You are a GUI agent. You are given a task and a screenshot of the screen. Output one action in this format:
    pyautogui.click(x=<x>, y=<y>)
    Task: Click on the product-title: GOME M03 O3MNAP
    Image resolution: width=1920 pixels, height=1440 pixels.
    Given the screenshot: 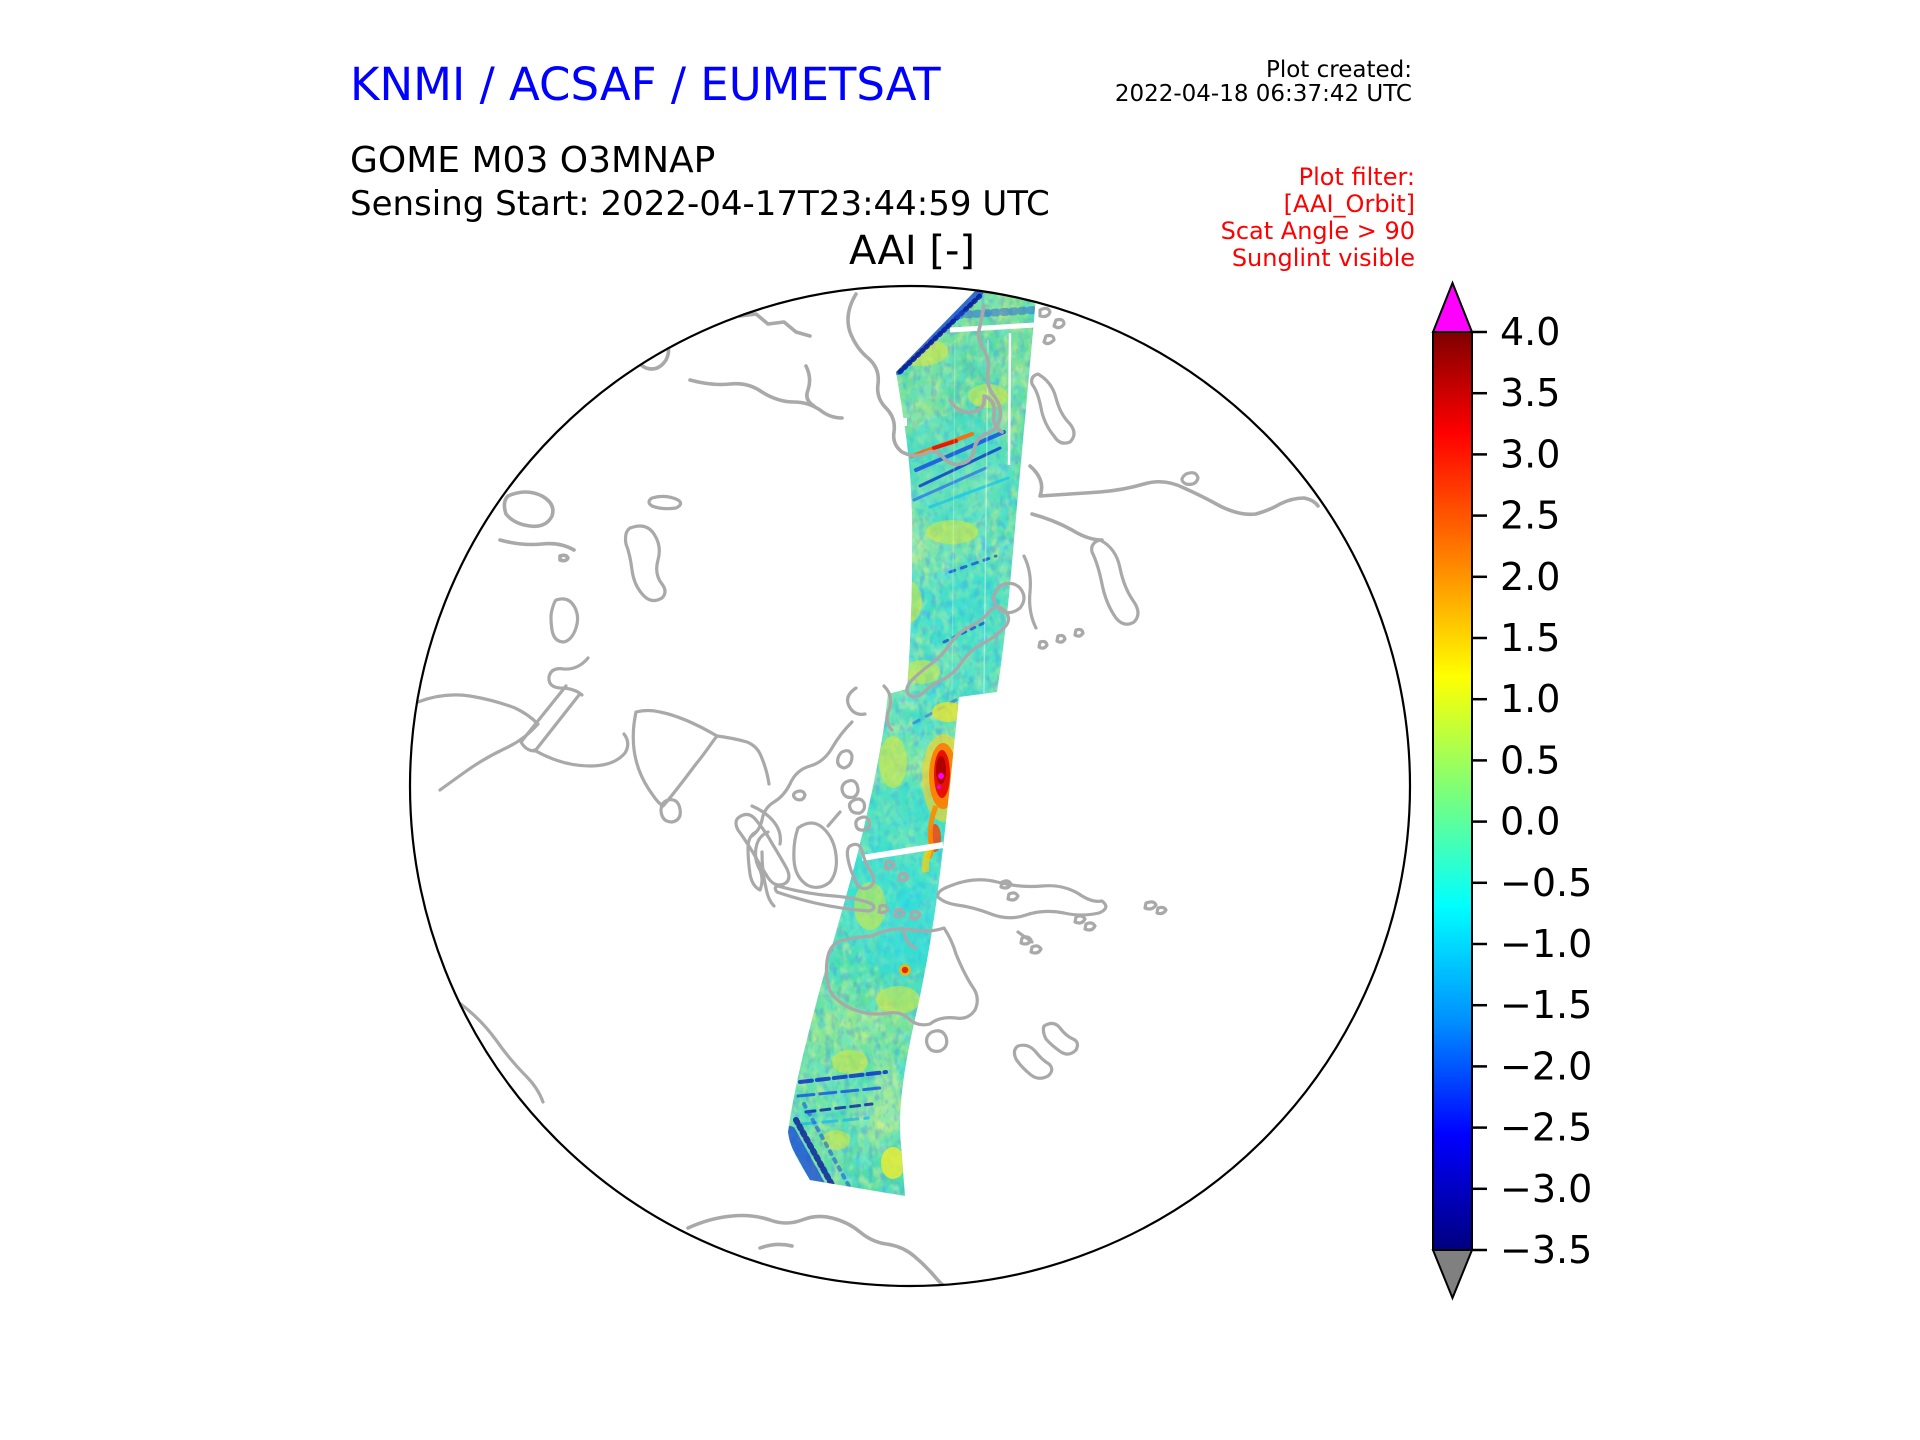 What is the action you would take?
    pyautogui.click(x=533, y=160)
    